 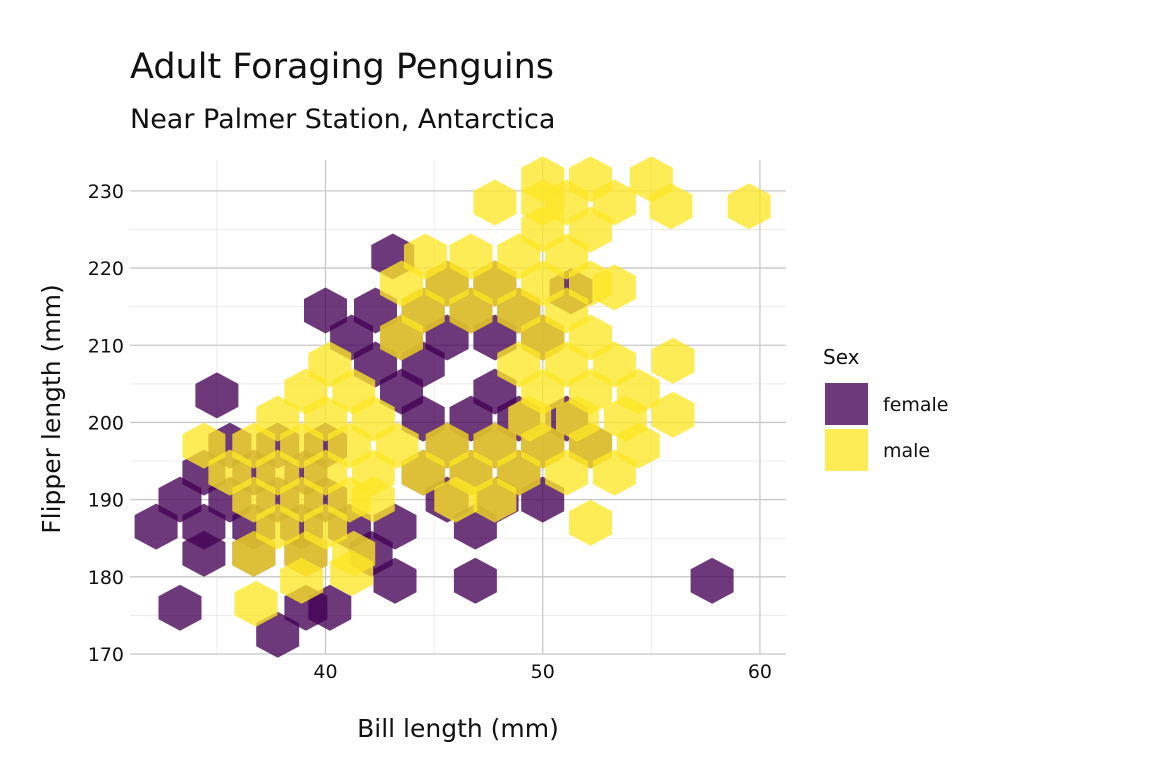 What do you see at coordinates (106, 578) in the screenshot?
I see `y-tick-label: 180` at bounding box center [106, 578].